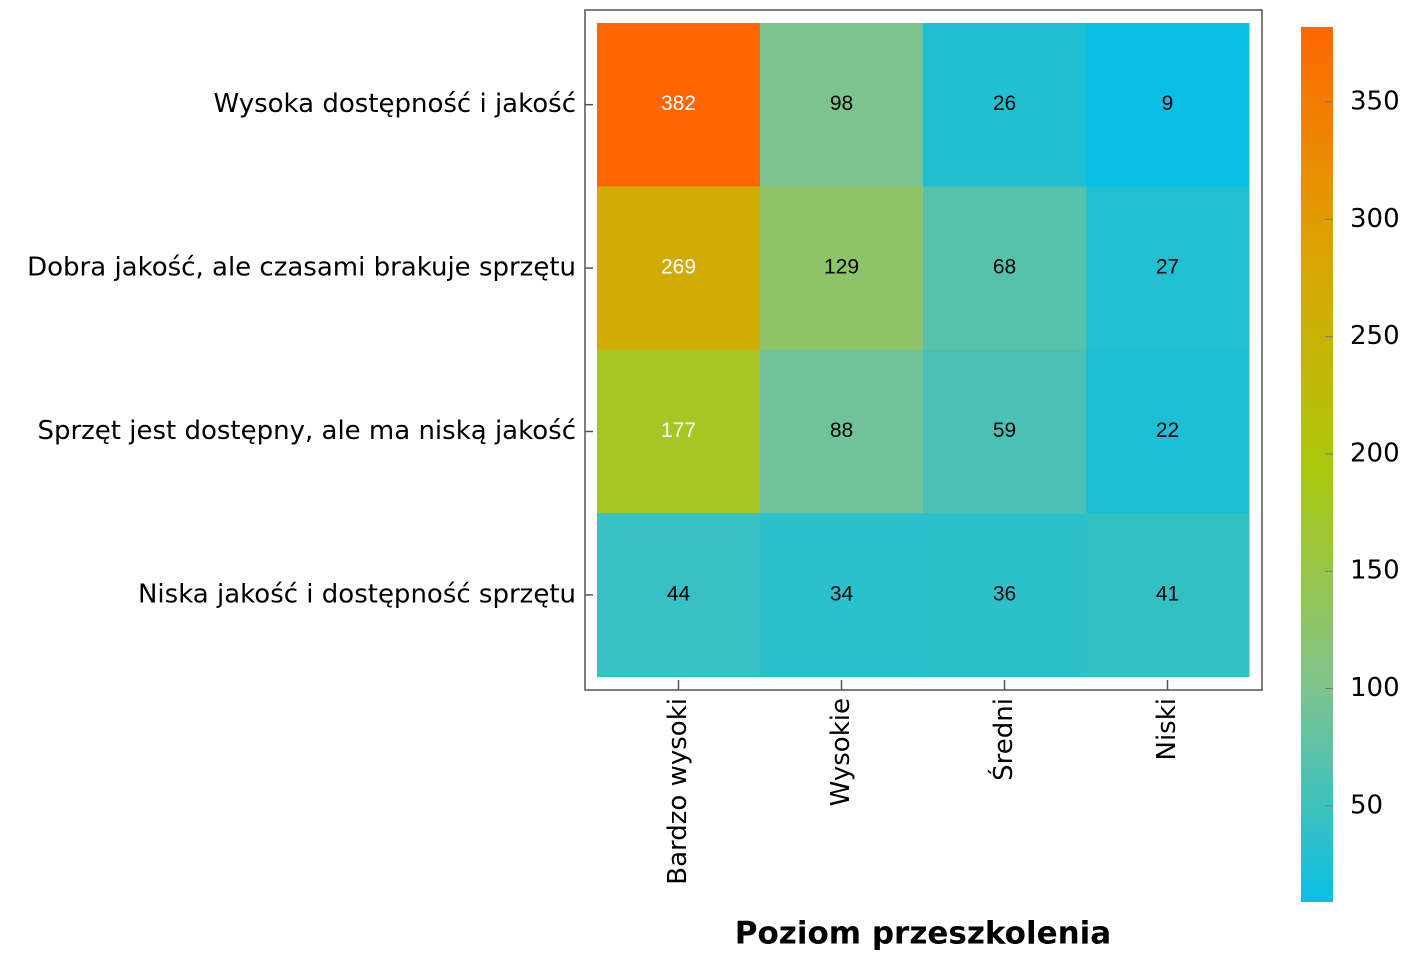 The width and height of the screenshot is (1410, 953). What do you see at coordinates (1317, 464) in the screenshot?
I see `colorbar` at bounding box center [1317, 464].